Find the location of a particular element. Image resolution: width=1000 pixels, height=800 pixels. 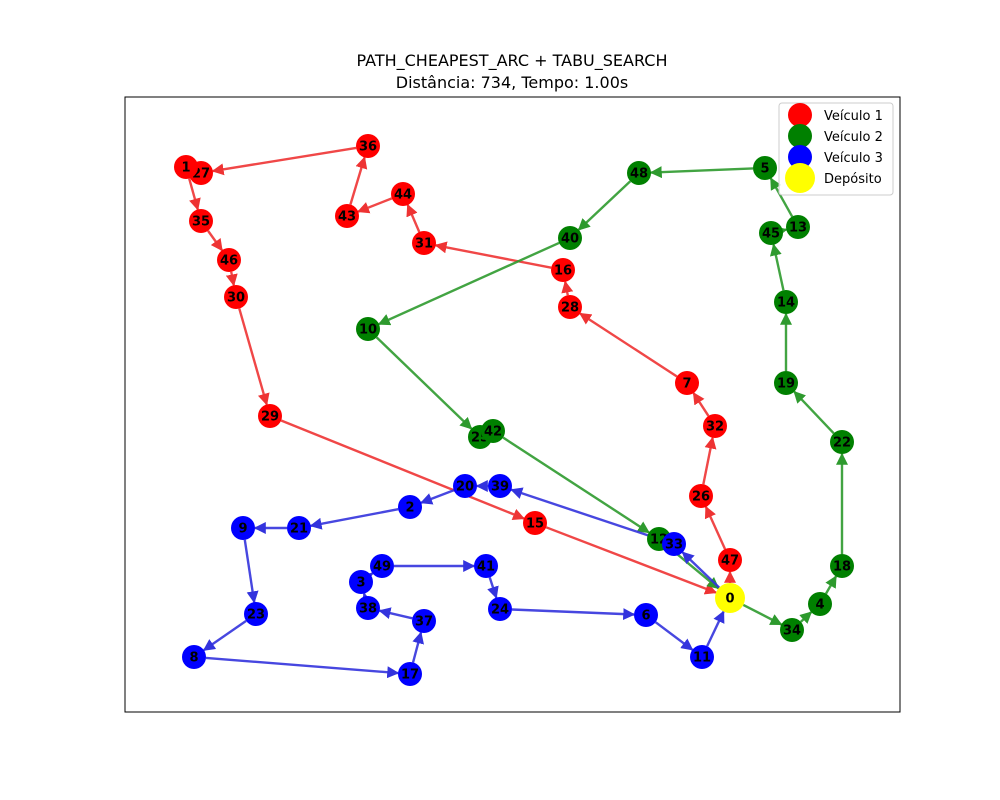

node-label-45: 45 is located at coordinates (771, 234).